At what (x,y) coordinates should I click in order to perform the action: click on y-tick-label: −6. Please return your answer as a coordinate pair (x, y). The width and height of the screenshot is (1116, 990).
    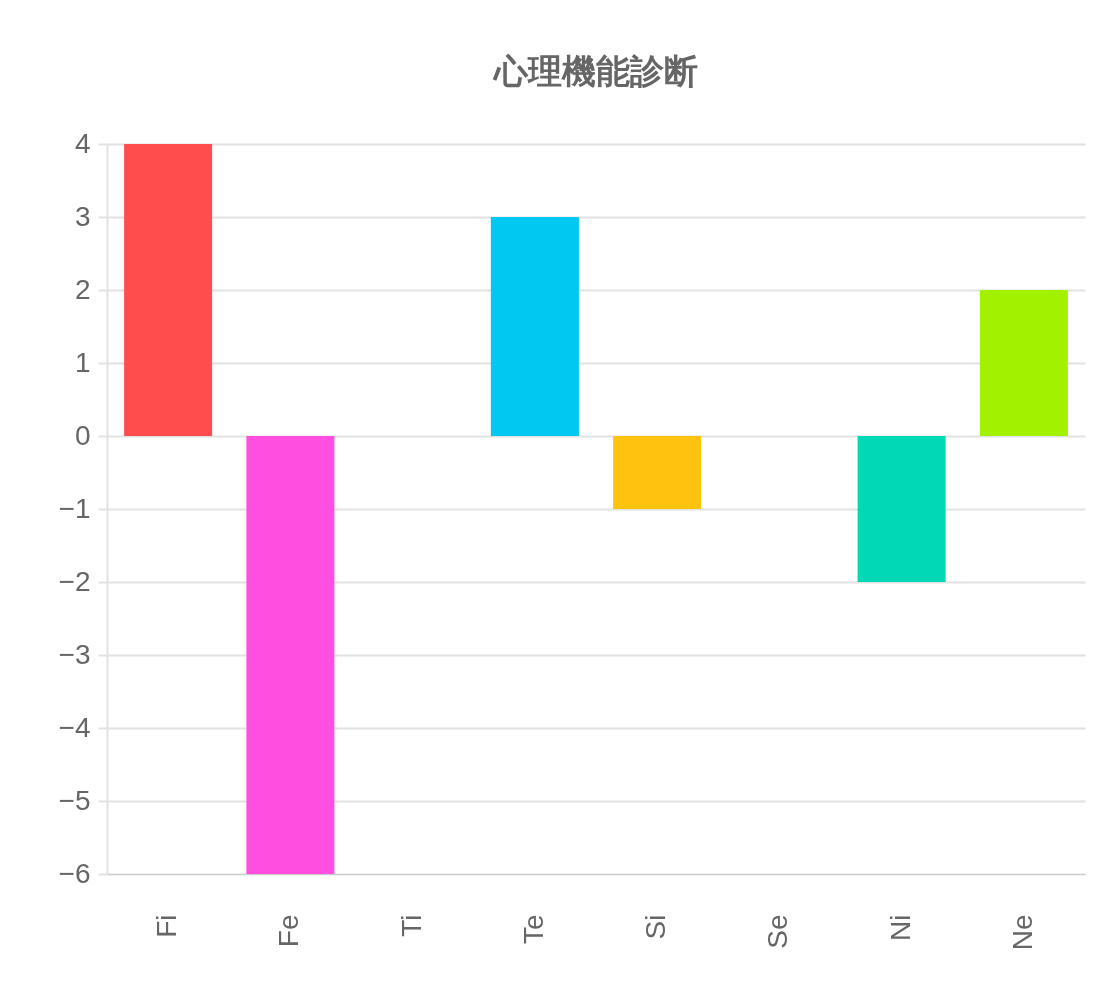
    Looking at the image, I should click on (74, 873).